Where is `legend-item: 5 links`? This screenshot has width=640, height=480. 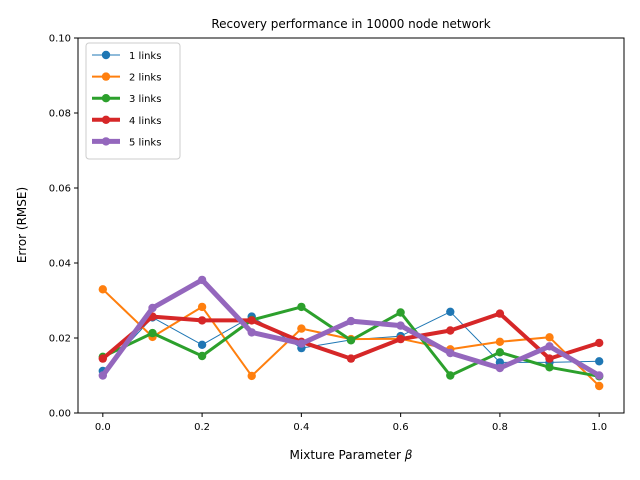
legend-item: 5 links is located at coordinates (126, 142).